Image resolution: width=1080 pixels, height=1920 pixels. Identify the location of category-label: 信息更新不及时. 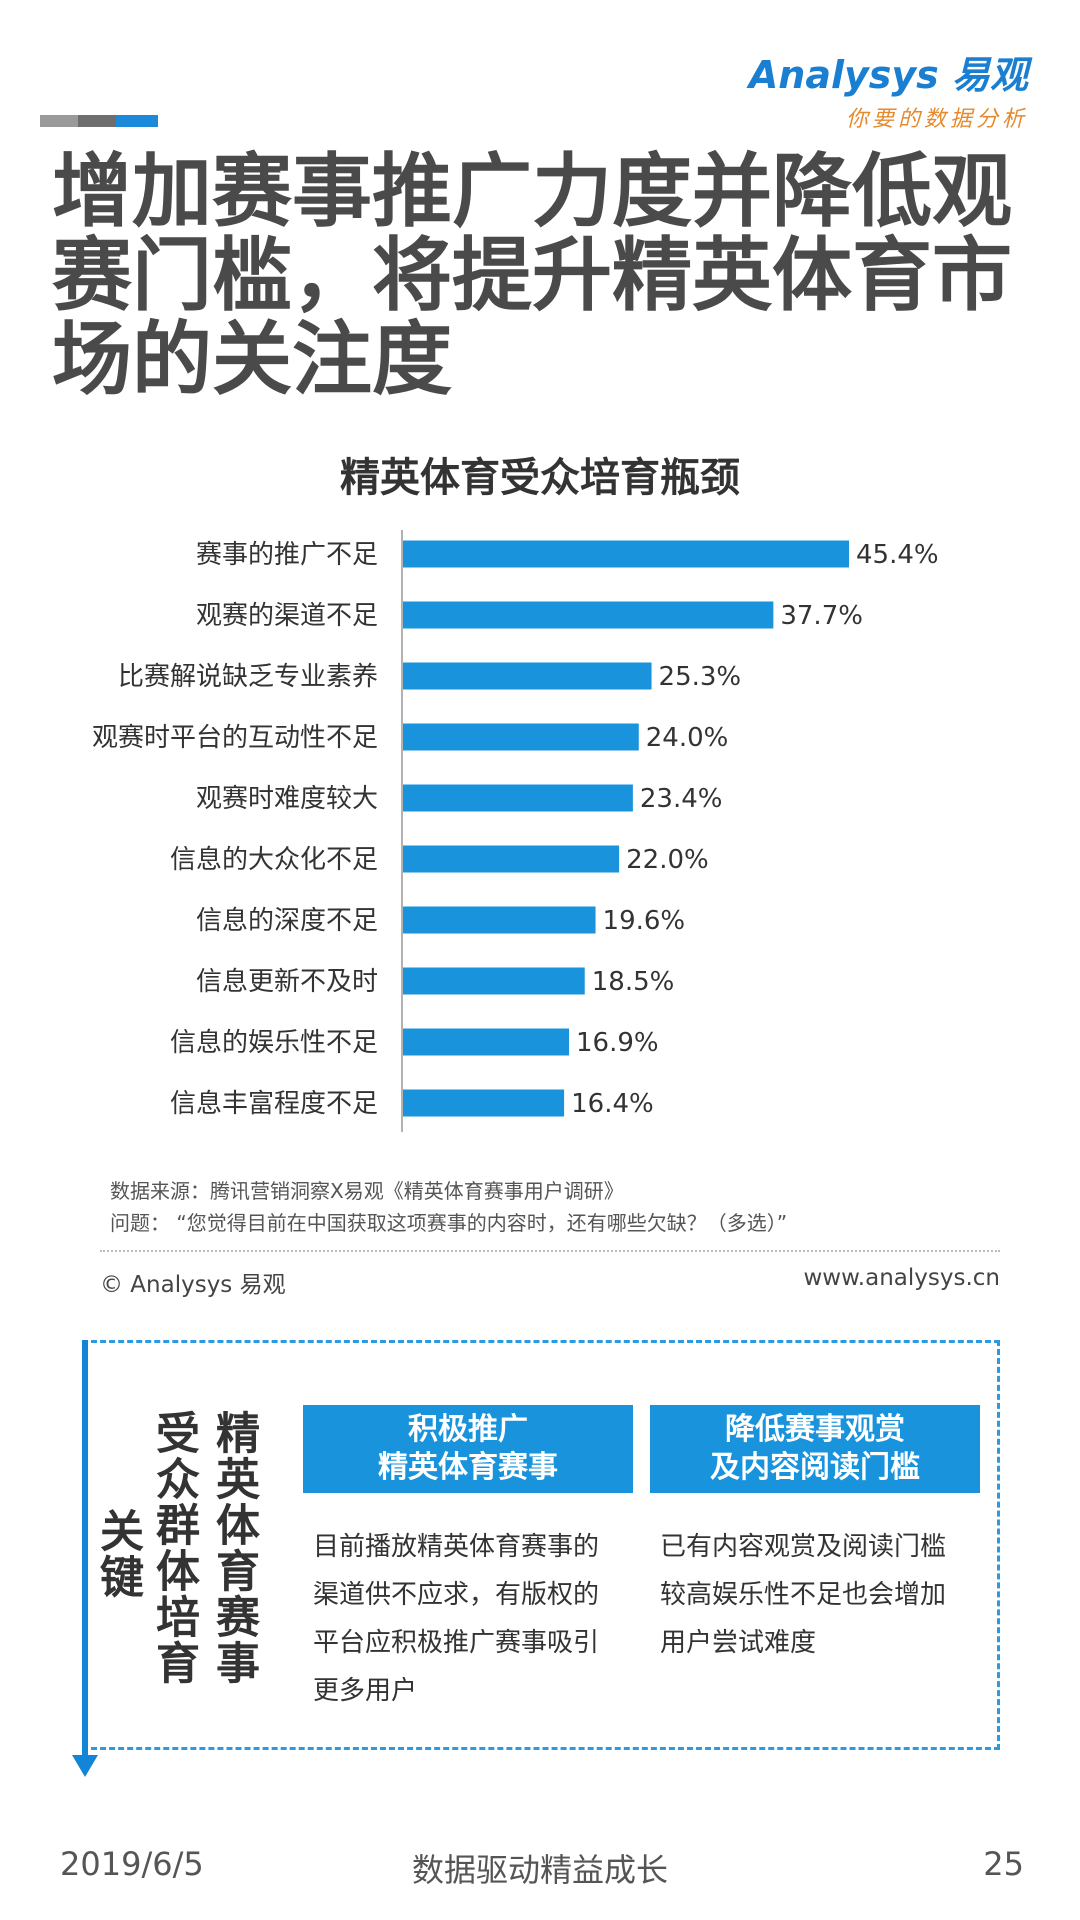
(287, 982).